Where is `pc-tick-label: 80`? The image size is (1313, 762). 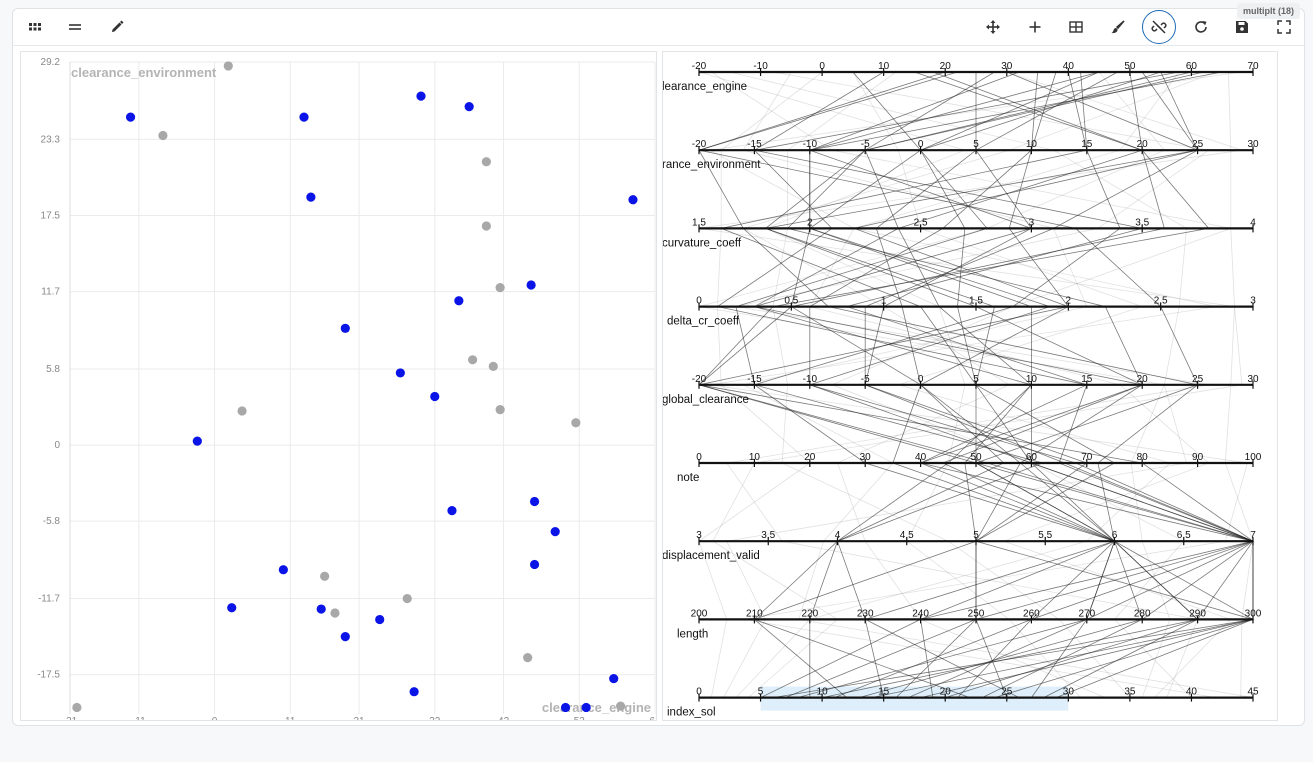 pc-tick-label: 80 is located at coordinates (1143, 457).